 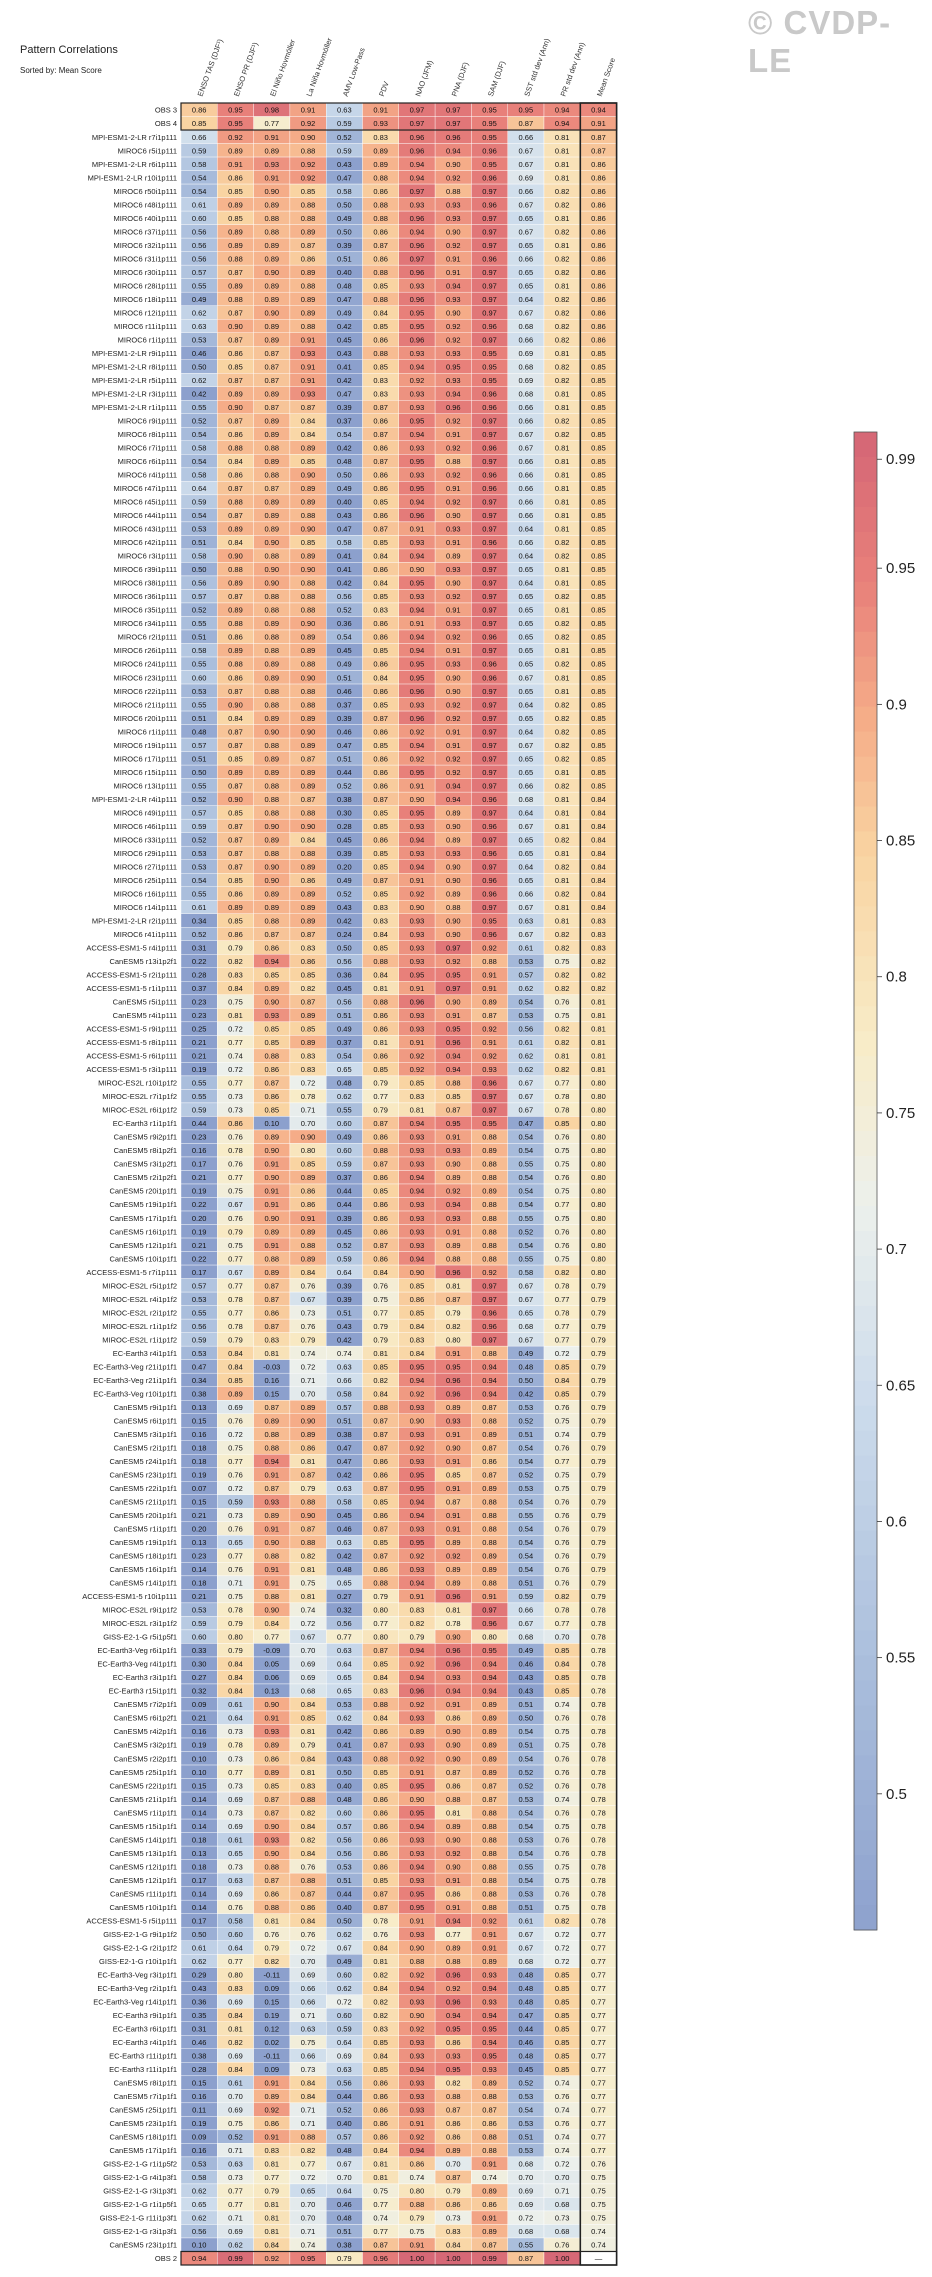 I want to click on cell-value: 0.63, so click(x=344, y=110).